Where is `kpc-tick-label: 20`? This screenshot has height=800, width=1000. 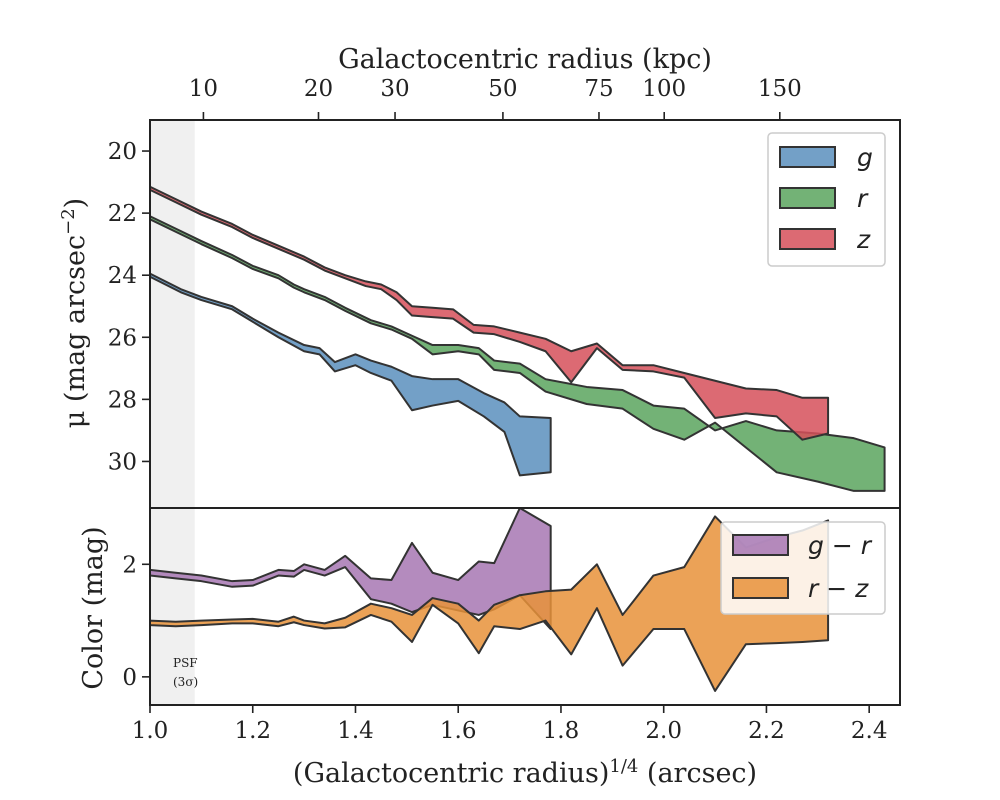 kpc-tick-label: 20 is located at coordinates (318, 89).